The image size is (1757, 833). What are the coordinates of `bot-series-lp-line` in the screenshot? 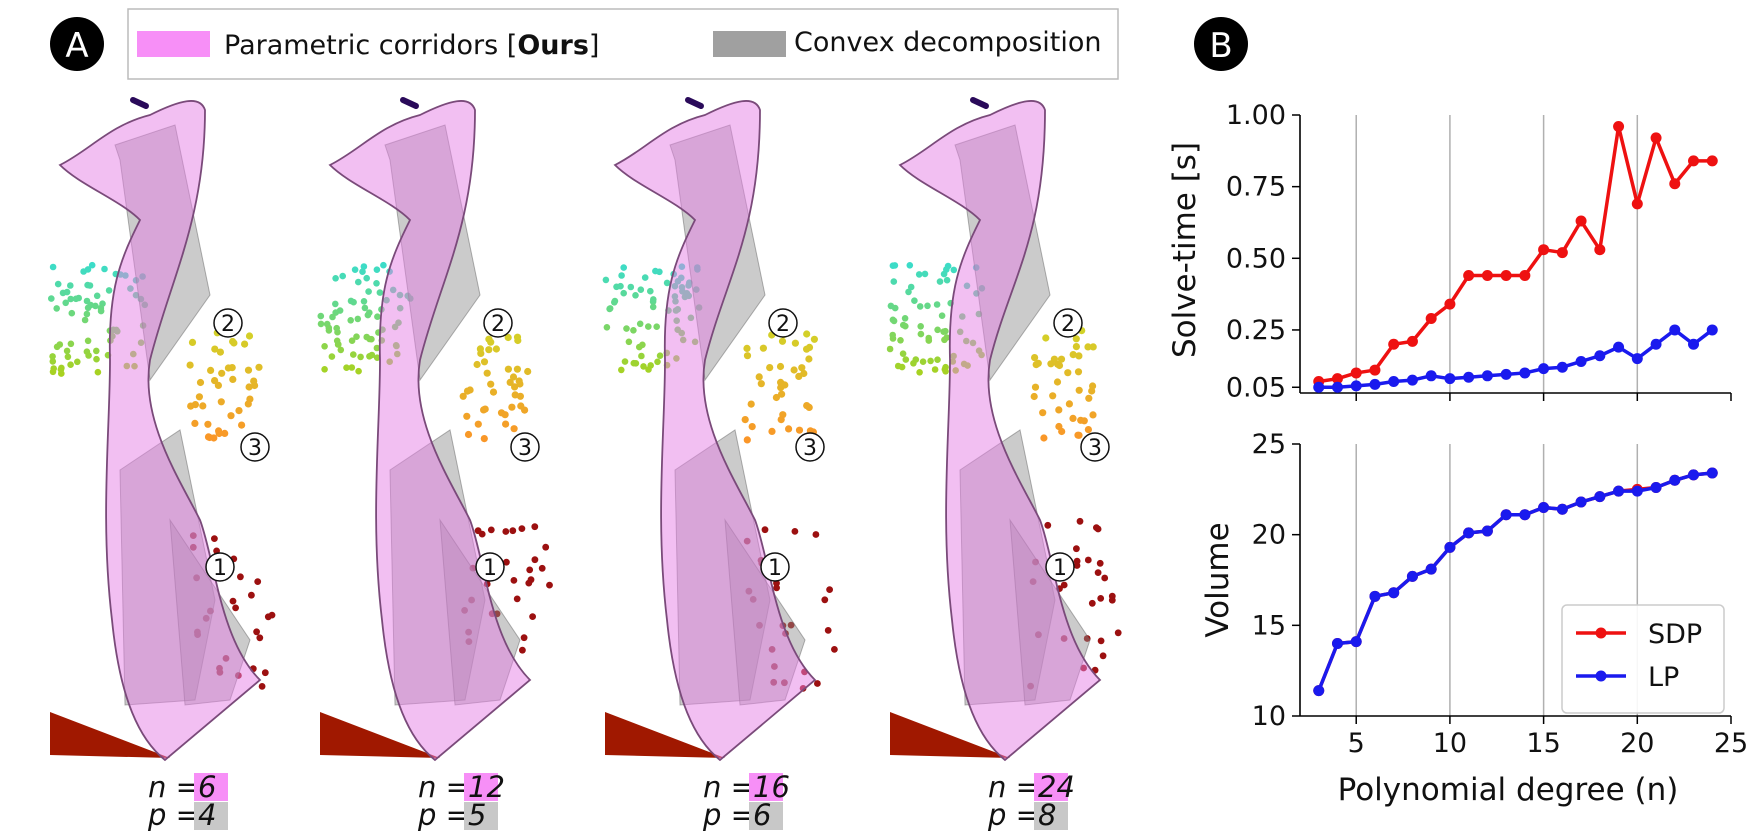 It's located at (1515, 581).